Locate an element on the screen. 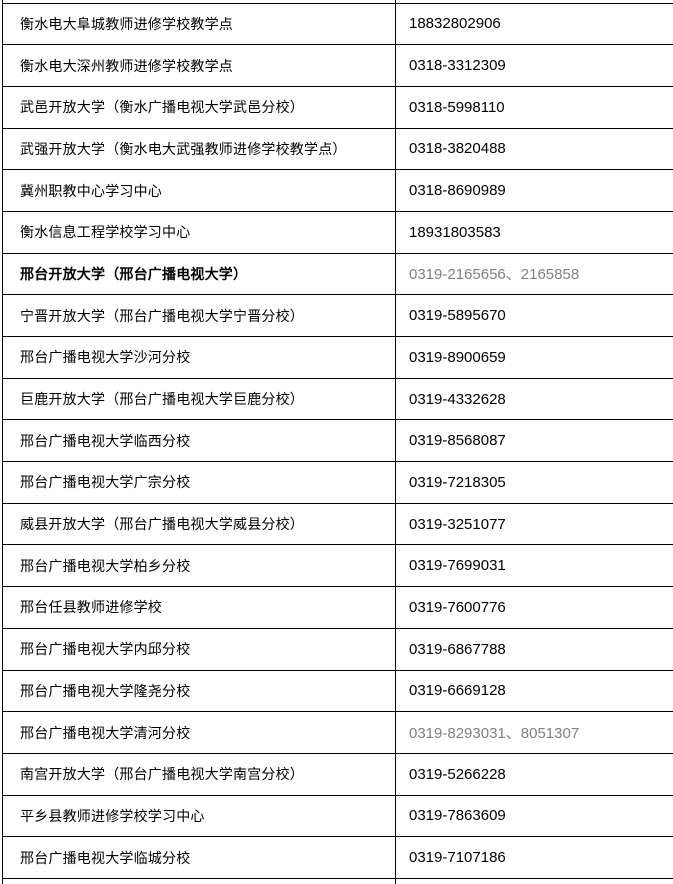 The image size is (673, 884). phone-number-cell: 0319-7107186 is located at coordinates (534, 857).